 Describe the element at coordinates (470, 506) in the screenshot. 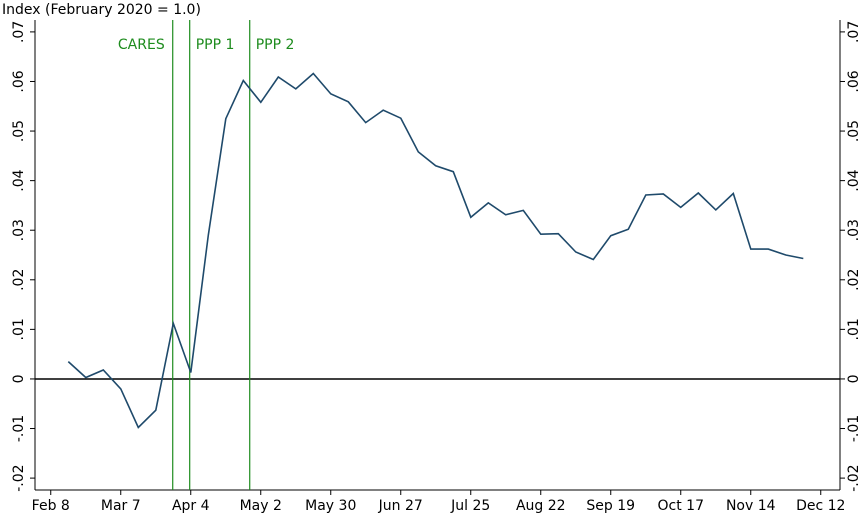

I see `x-tick-label: Jul 25` at that location.